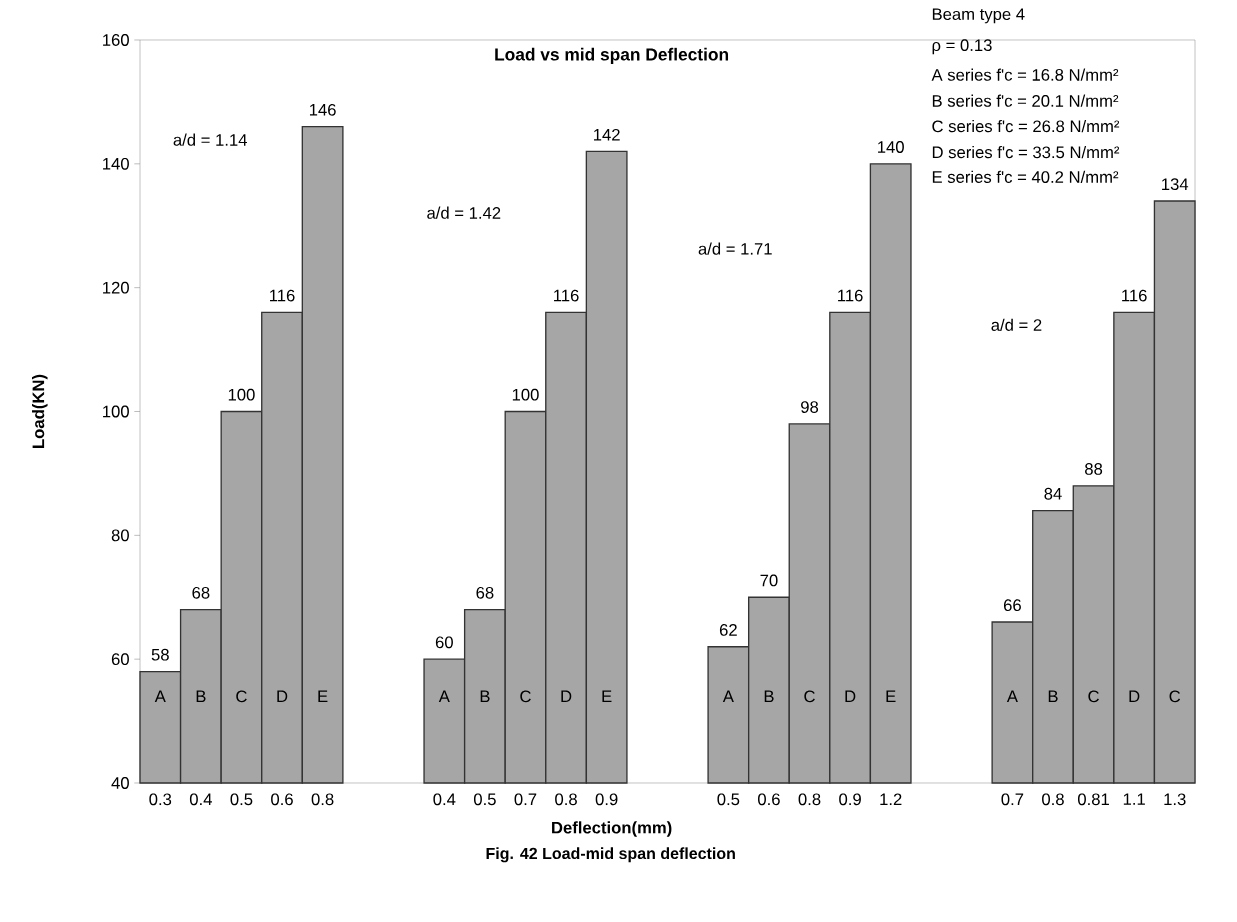 The image size is (1237, 922). Describe the element at coordinates (210, 139) in the screenshot. I see `annotation: a/d = 1.14` at that location.